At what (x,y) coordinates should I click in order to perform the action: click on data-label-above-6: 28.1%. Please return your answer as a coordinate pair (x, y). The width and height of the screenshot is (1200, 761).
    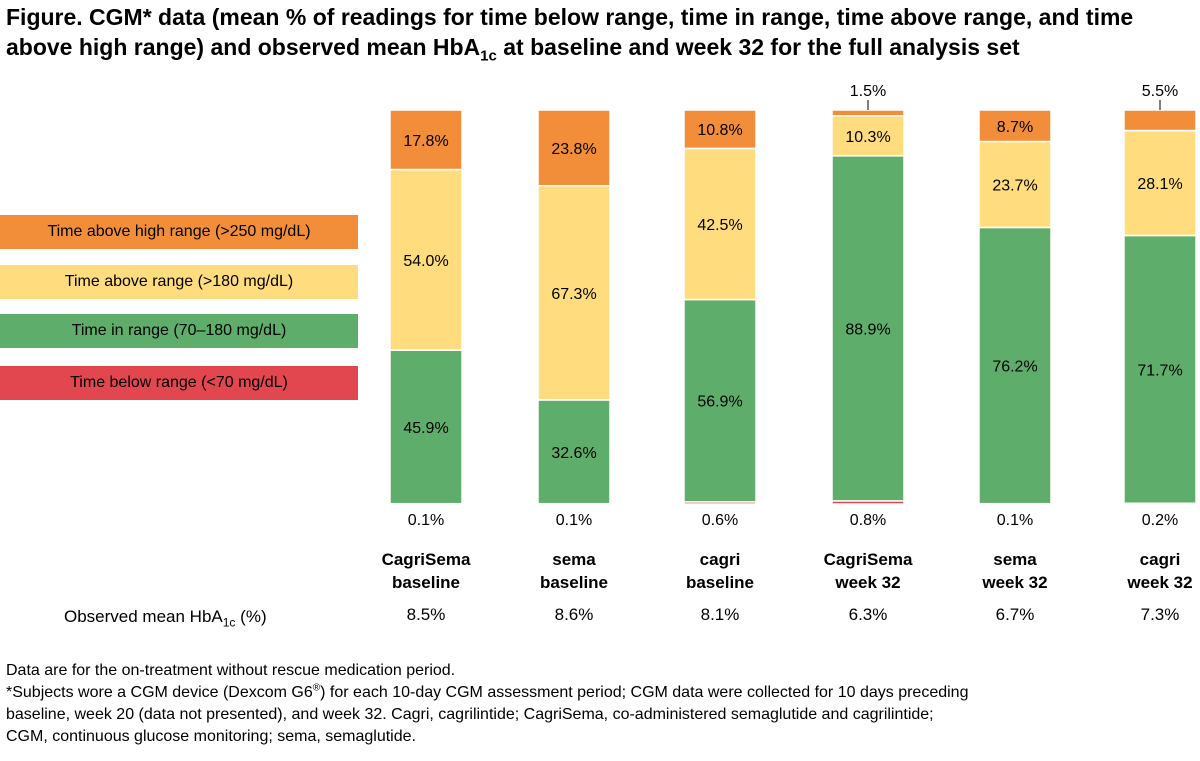
    Looking at the image, I should click on (1159, 184).